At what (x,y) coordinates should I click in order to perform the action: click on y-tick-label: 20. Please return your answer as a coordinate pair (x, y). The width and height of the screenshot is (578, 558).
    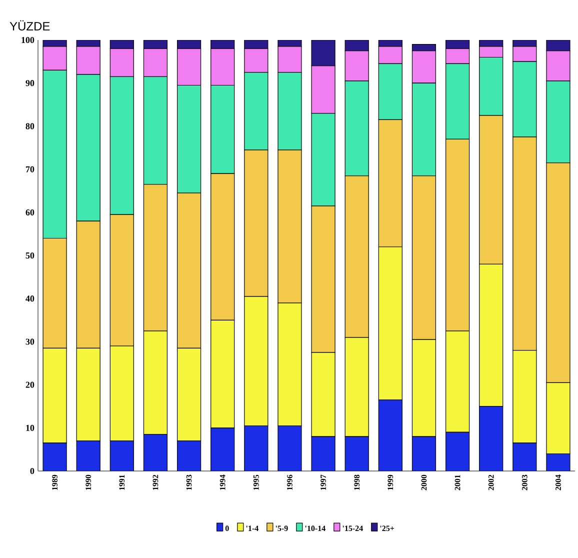
    Looking at the image, I should click on (30, 385).